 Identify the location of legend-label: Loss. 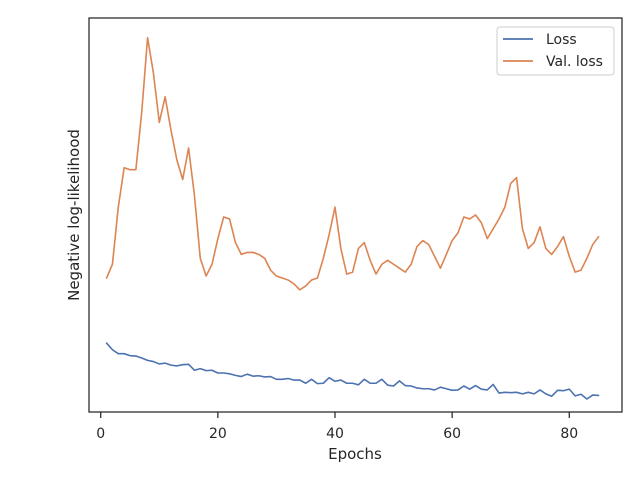
(561, 40).